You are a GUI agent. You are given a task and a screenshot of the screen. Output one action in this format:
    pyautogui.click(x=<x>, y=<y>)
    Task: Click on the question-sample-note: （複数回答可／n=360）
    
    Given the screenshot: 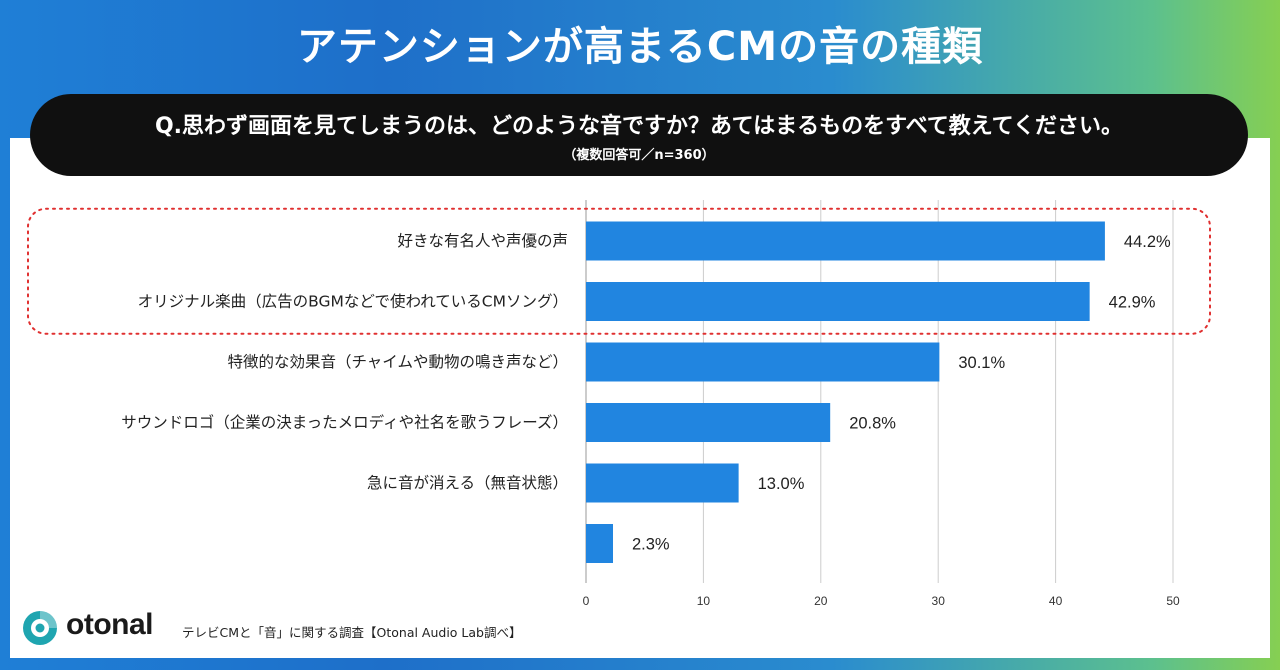 What is the action you would take?
    pyautogui.click(x=639, y=155)
    